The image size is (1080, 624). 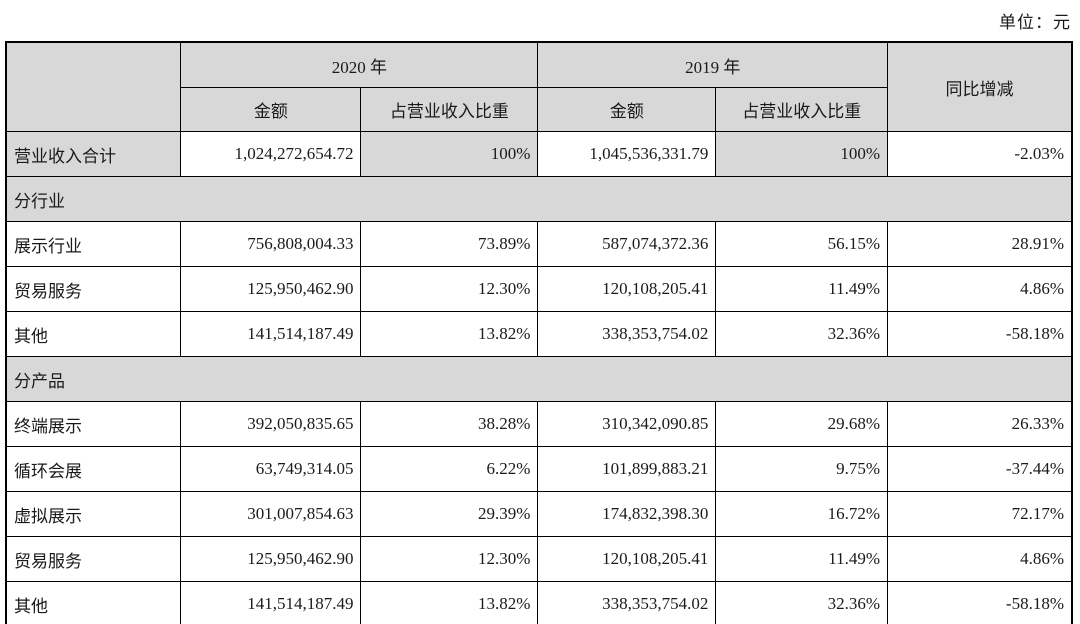 What do you see at coordinates (627, 514) in the screenshot?
I see `amount-2019: 174,832,398.30` at bounding box center [627, 514].